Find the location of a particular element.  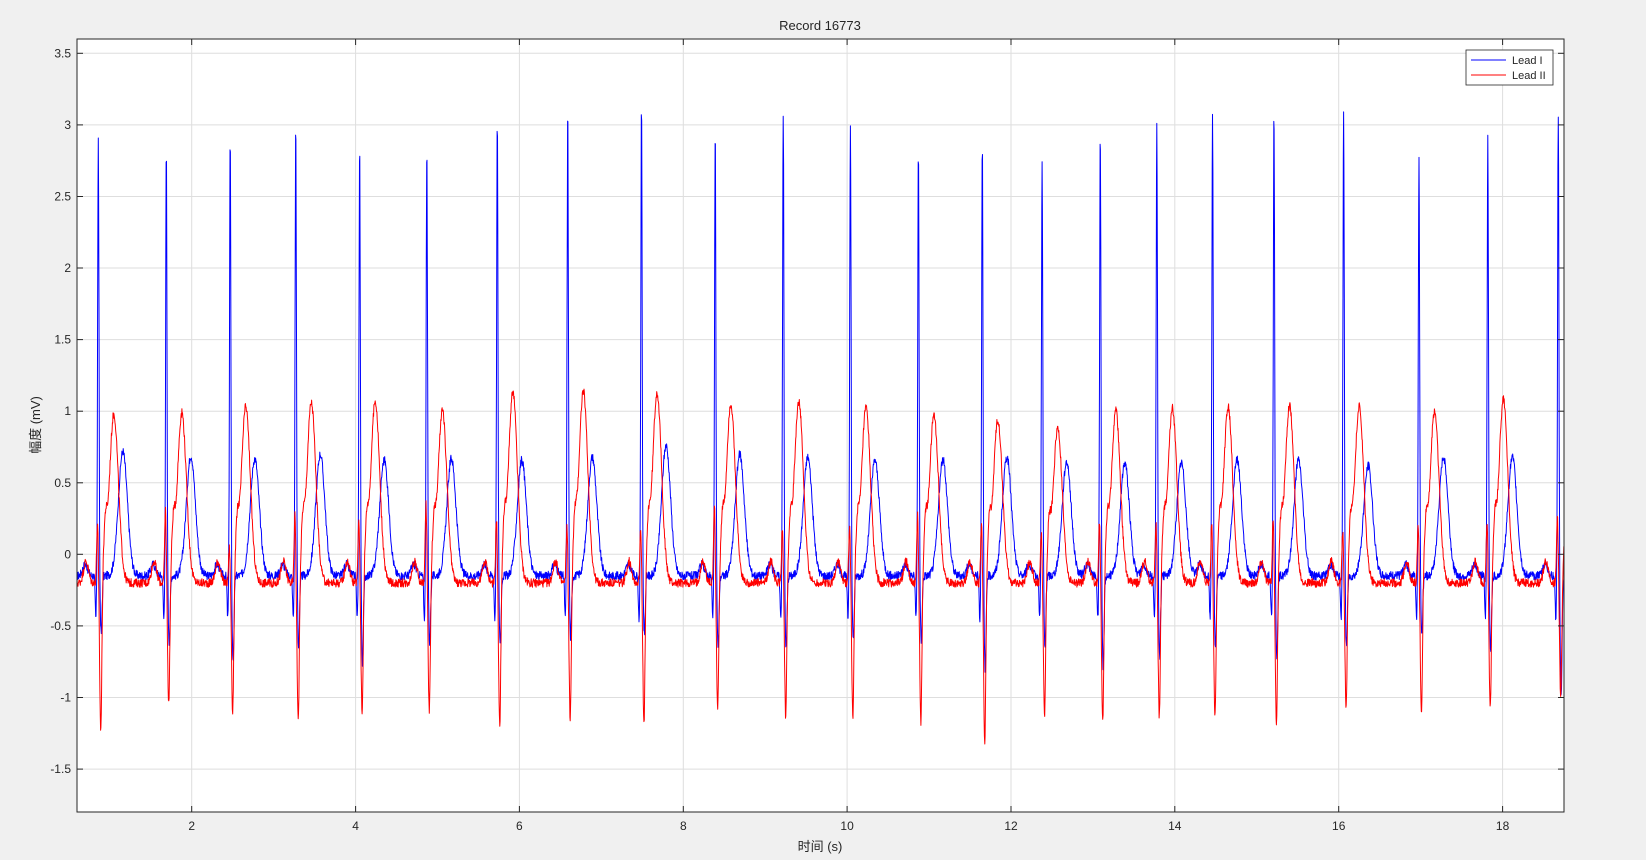

chart-title: Record 16773 is located at coordinates (820, 25).